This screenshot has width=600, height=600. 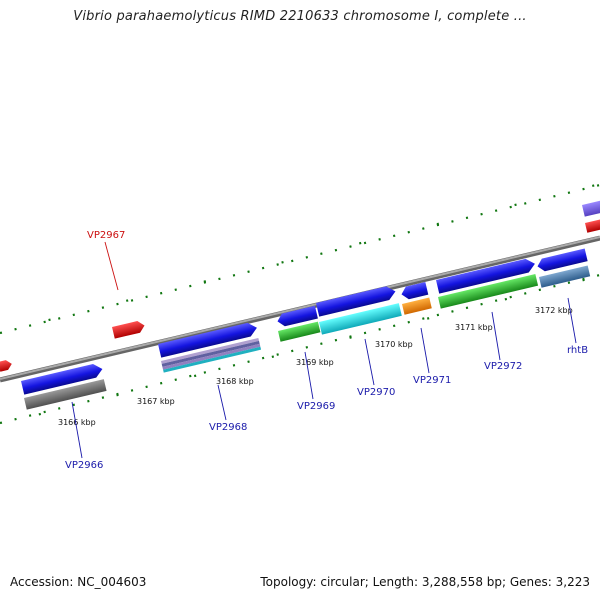 What do you see at coordinates (84, 465) in the screenshot?
I see `gene-label-vp2966: VP2966` at bounding box center [84, 465].